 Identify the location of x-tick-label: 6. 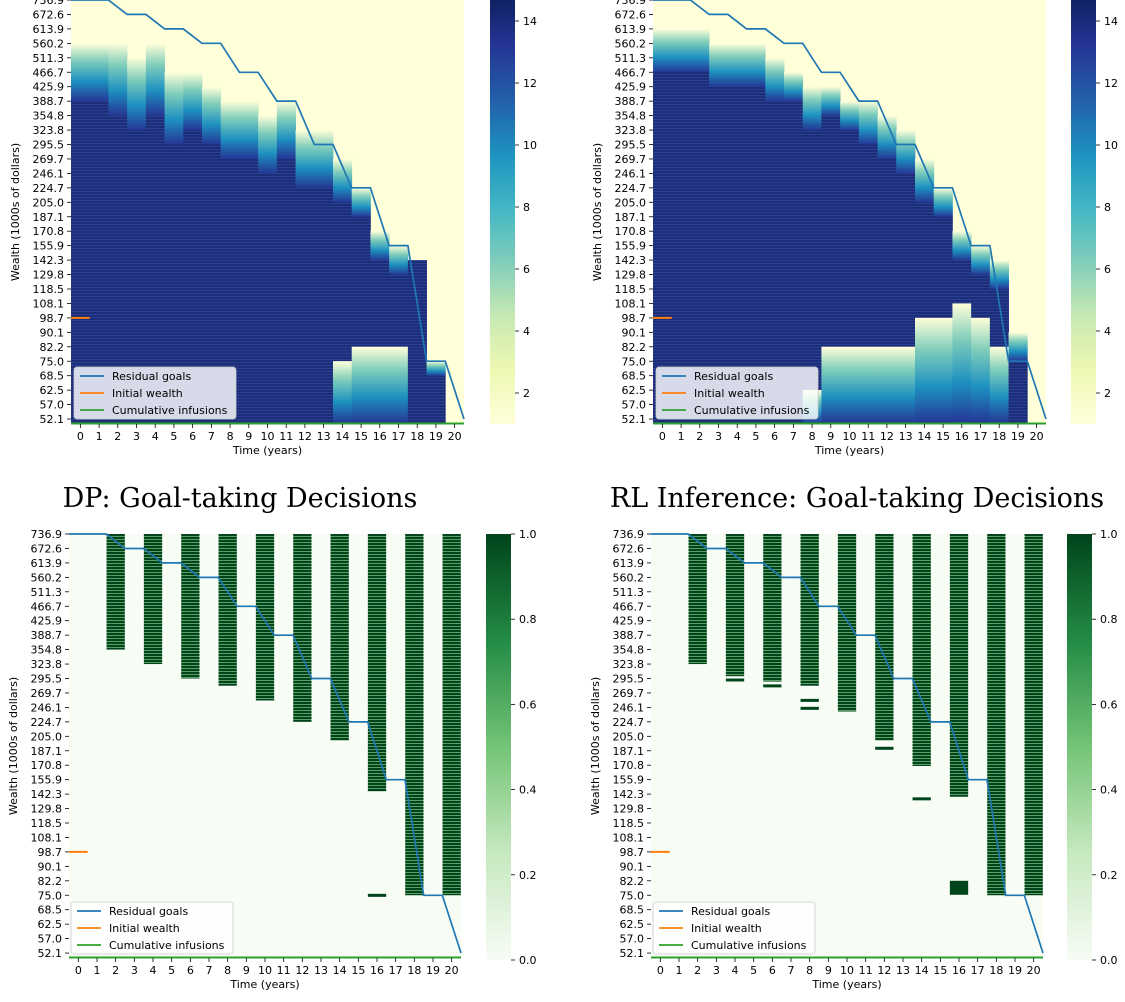
(190, 970).